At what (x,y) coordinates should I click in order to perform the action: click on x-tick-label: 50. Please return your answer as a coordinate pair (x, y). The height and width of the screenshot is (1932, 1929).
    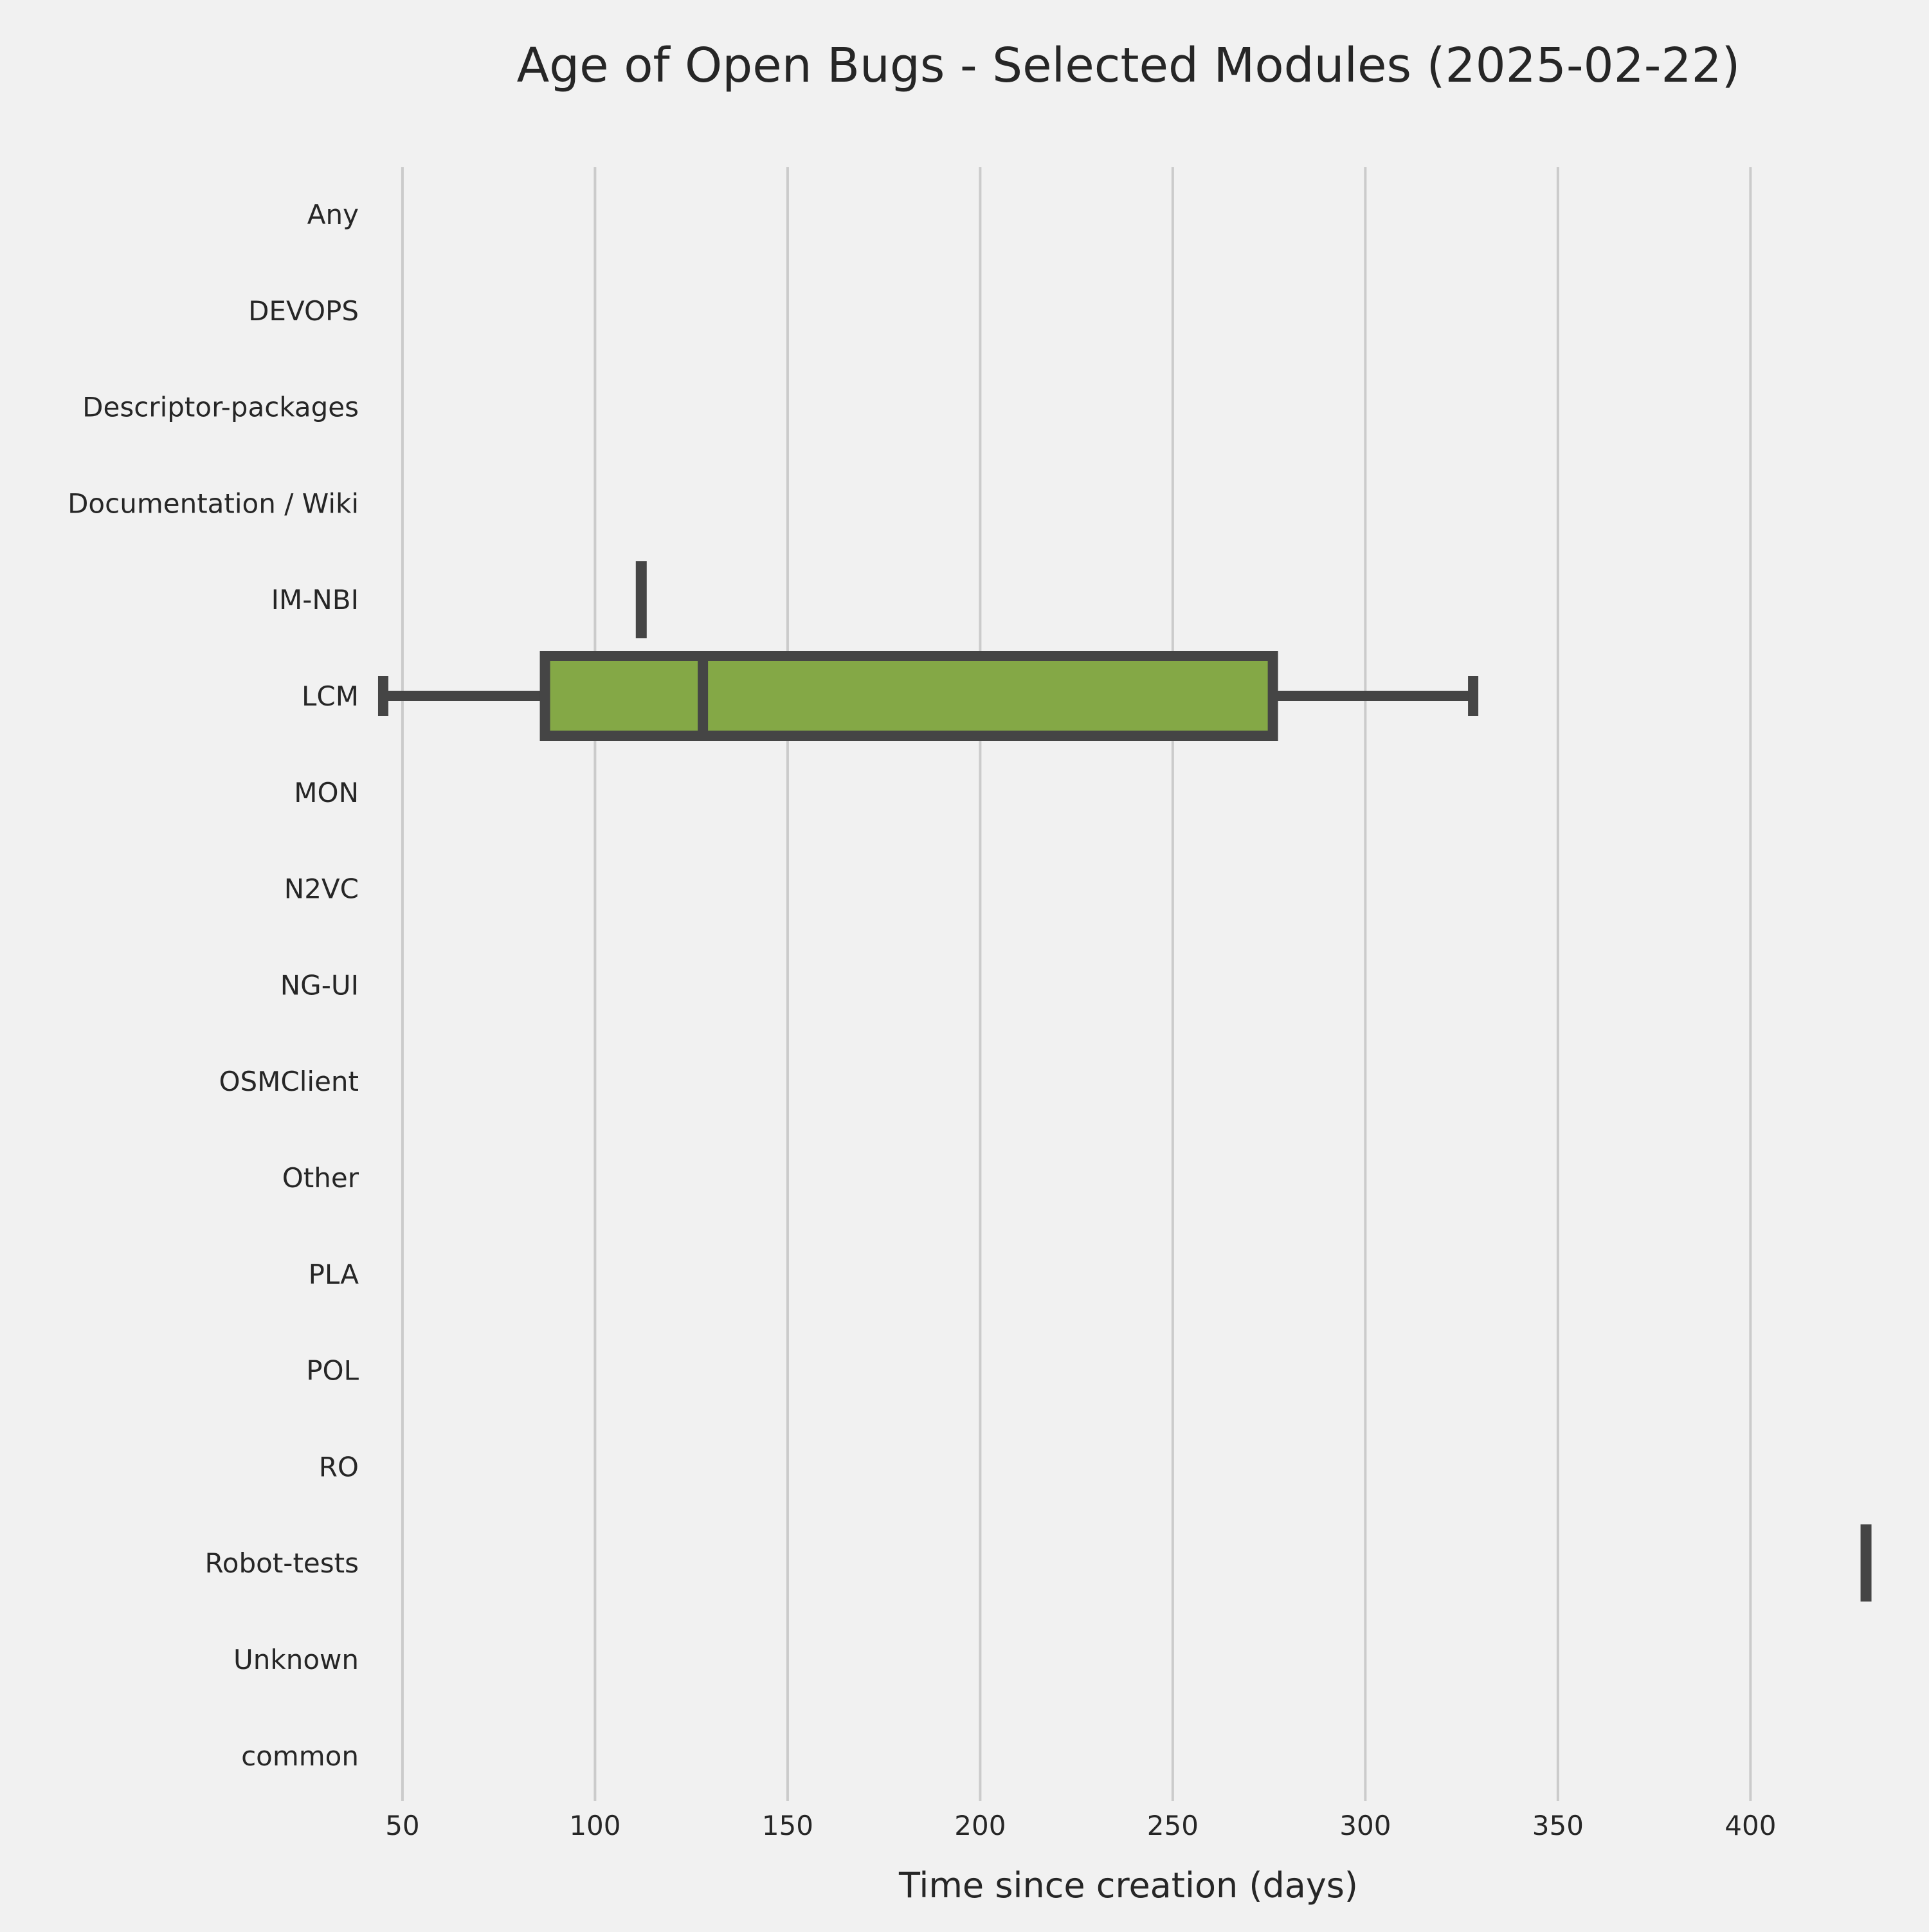
    Looking at the image, I should click on (402, 1825).